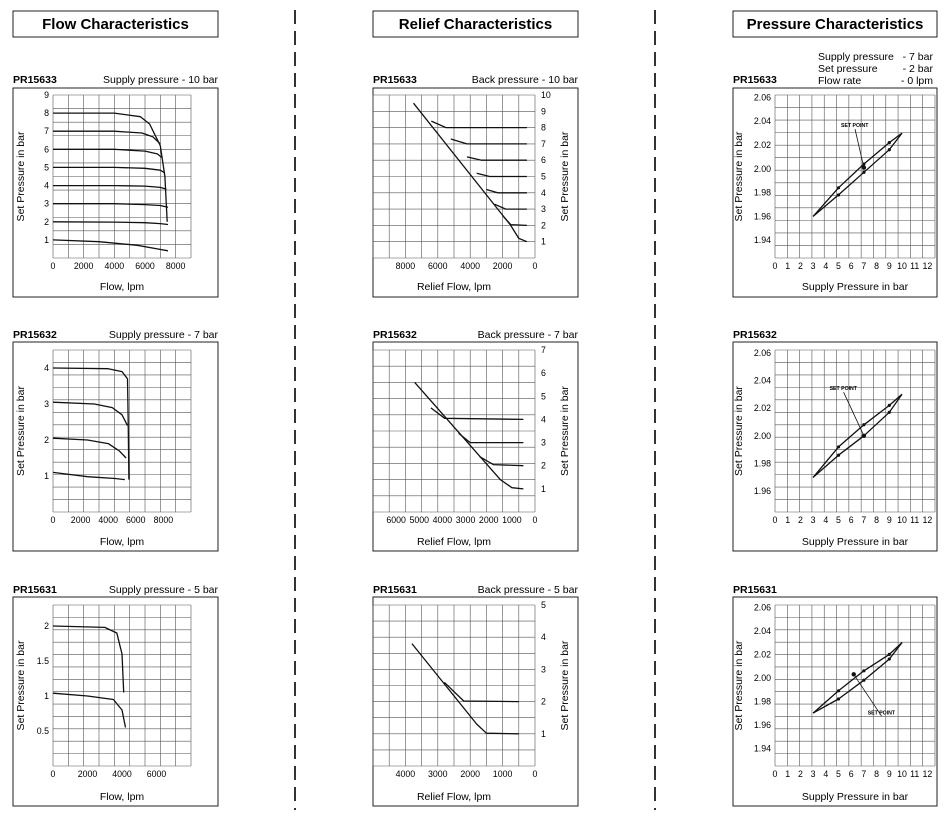 The width and height of the screenshot is (950, 818). Describe the element at coordinates (835, 24) in the screenshot. I see `column-header-pressure: Pressure Characteristics` at that location.